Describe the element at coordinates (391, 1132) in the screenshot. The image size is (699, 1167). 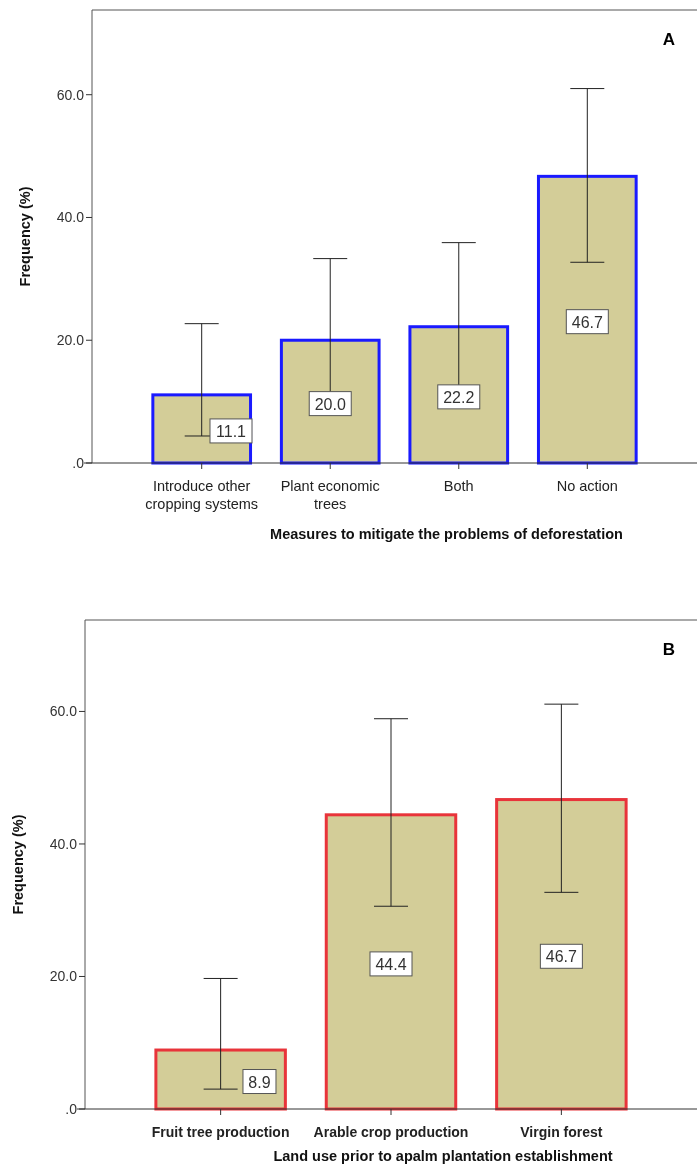
I see `x-tick-label: Arable crop production` at that location.